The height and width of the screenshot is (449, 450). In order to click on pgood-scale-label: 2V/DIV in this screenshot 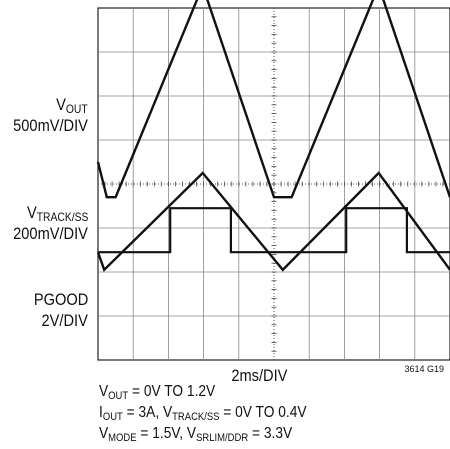, I will do `click(64, 320)`.